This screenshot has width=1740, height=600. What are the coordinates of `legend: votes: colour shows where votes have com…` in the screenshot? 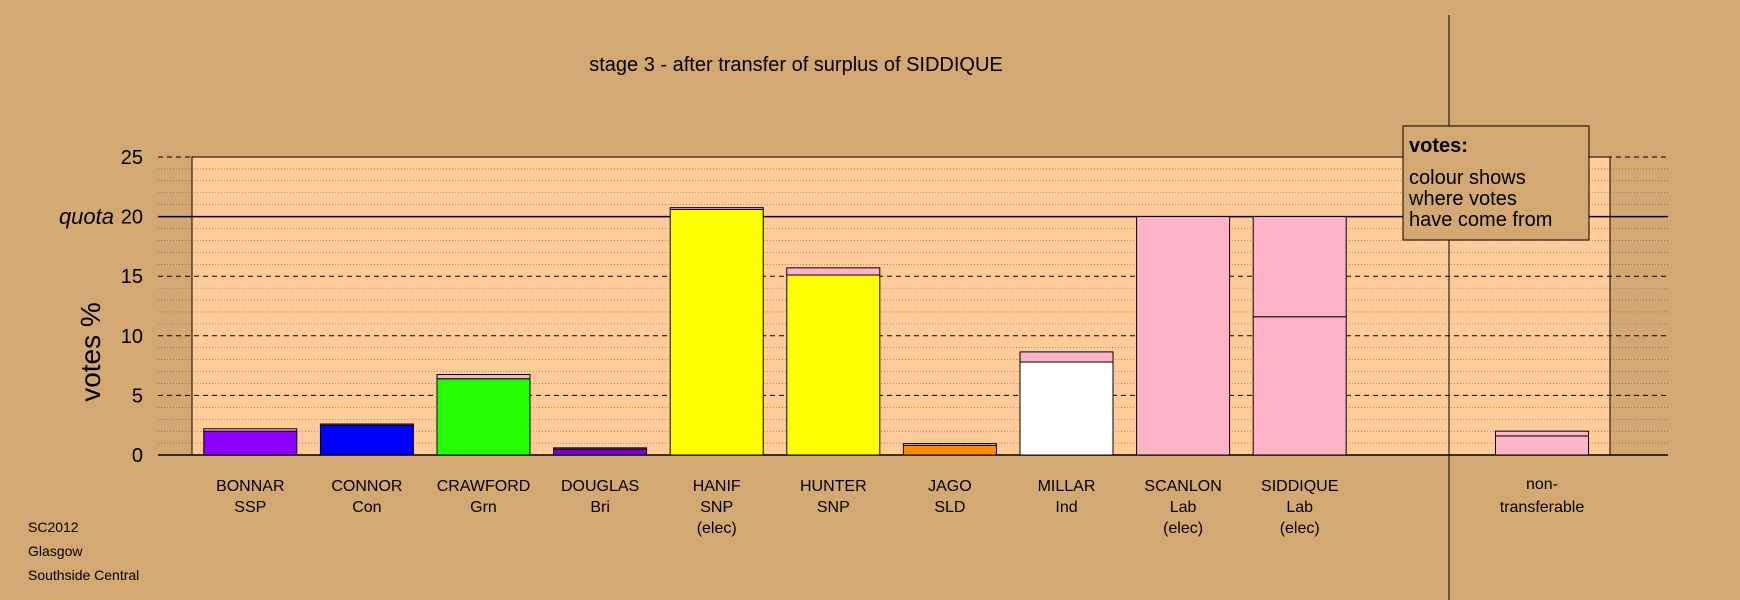 It's located at (1496, 183).